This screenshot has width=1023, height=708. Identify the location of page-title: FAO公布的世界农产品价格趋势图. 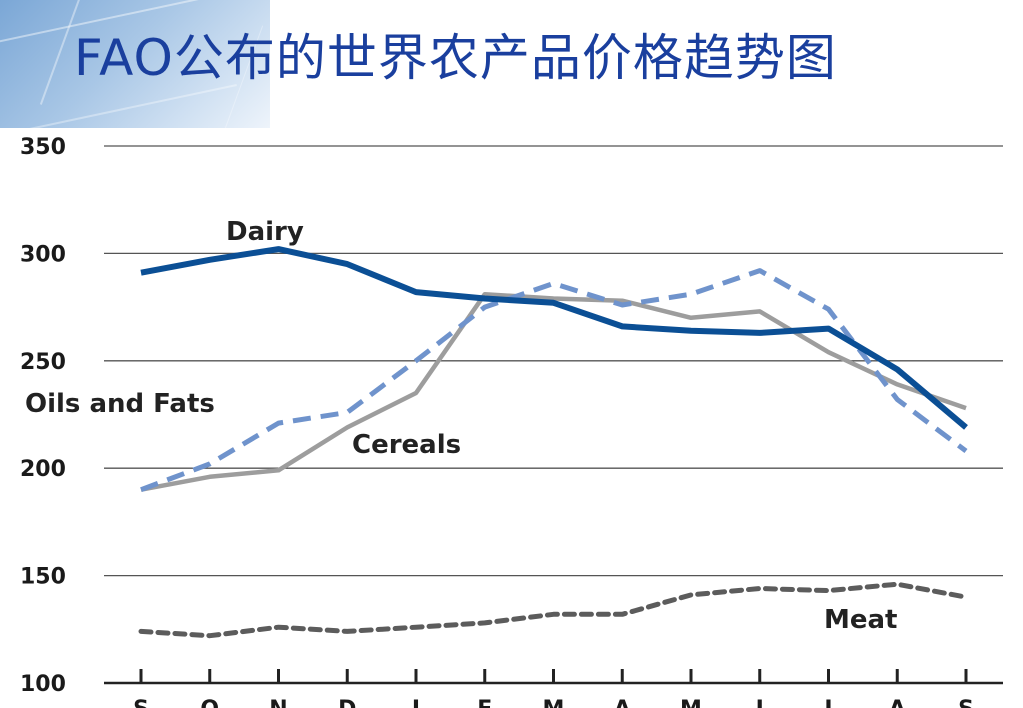
(455, 58).